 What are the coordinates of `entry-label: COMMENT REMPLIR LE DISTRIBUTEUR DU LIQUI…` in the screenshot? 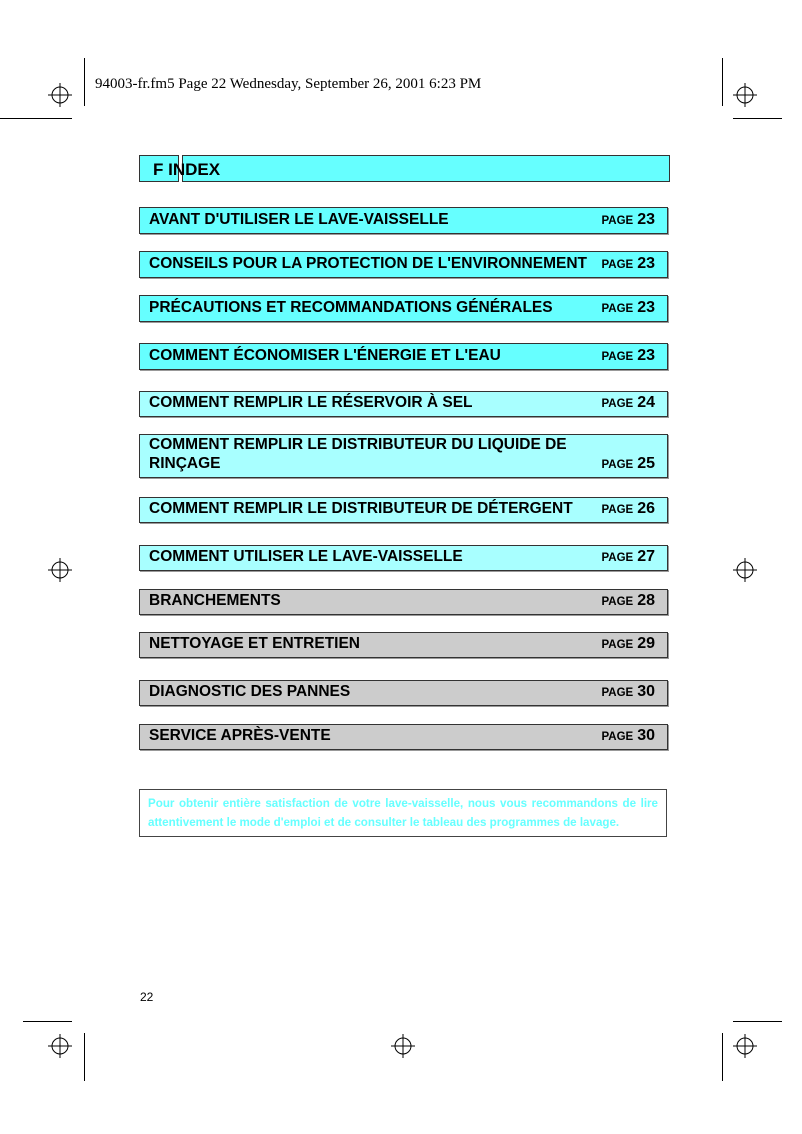 It's located at (358, 454).